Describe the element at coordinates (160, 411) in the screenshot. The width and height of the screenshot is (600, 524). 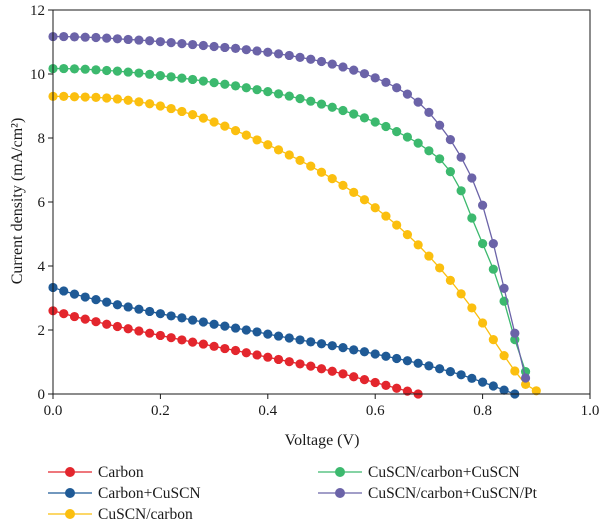
I see `x-tick-label: 0.2` at that location.